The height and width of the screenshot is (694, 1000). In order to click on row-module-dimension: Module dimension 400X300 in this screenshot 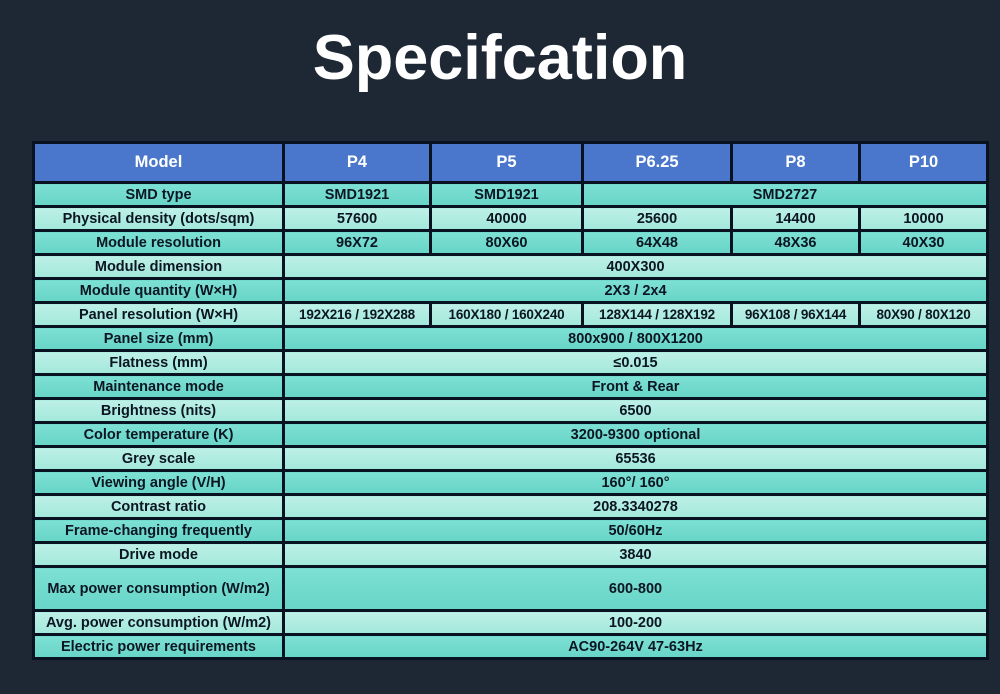, I will do `click(510, 266)`.